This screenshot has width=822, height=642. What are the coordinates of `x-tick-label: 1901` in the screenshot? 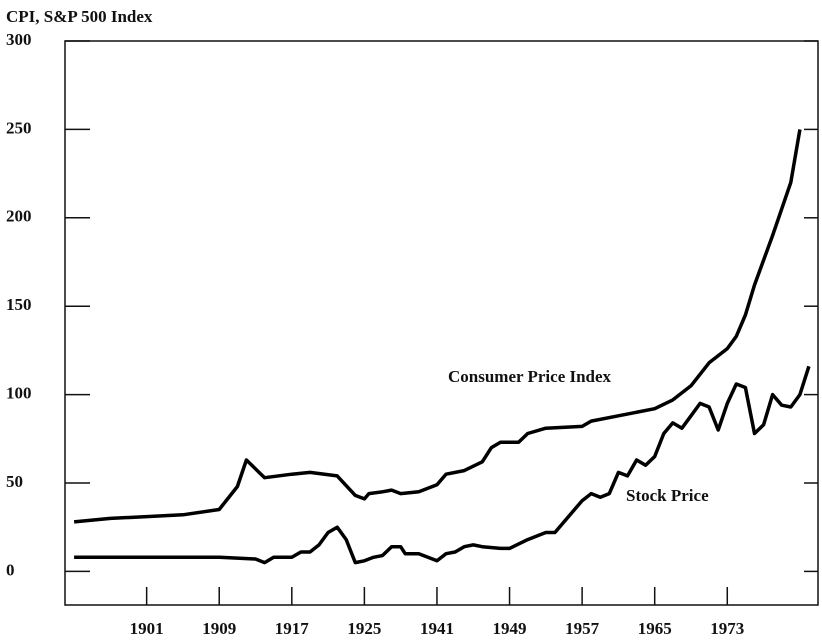 It's located at (147, 628).